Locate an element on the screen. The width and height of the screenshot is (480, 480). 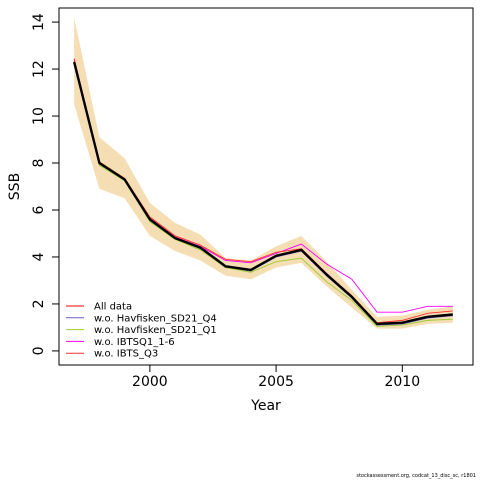
y-tick-label: 4 is located at coordinates (39, 256).